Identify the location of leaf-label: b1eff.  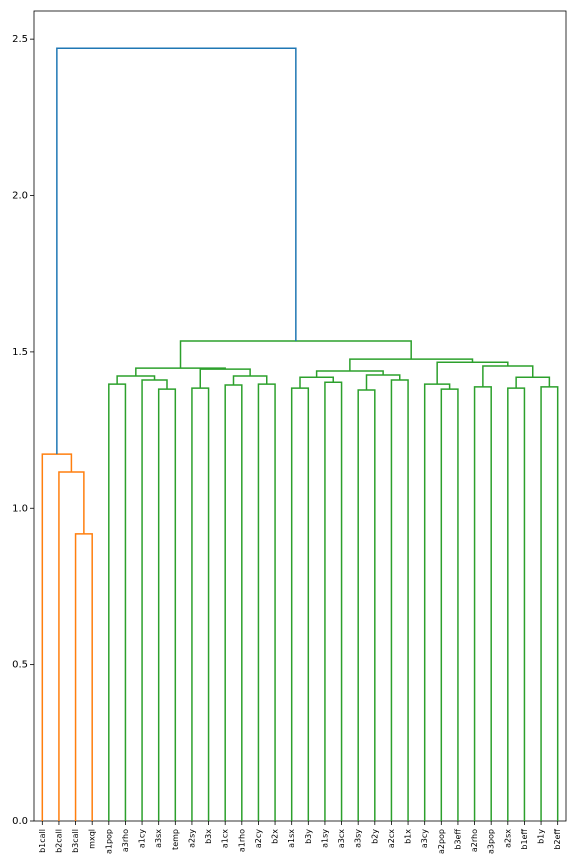
(524, 839).